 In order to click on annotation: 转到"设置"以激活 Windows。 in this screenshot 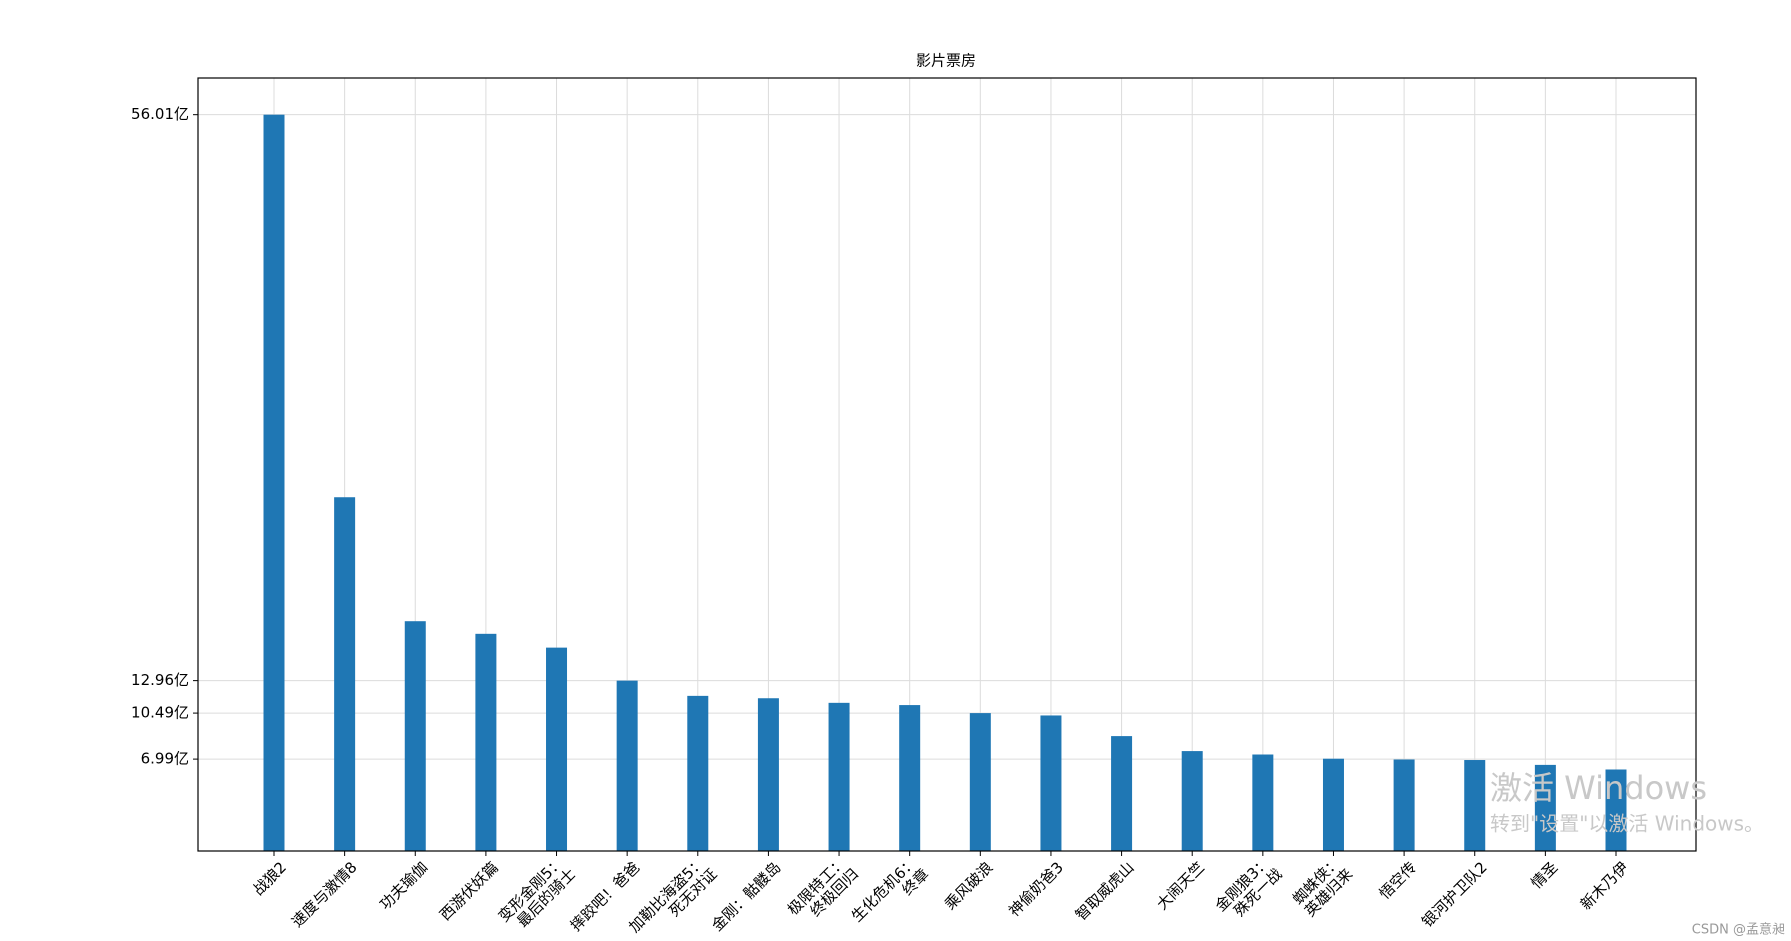, I will do `click(1627, 824)`.